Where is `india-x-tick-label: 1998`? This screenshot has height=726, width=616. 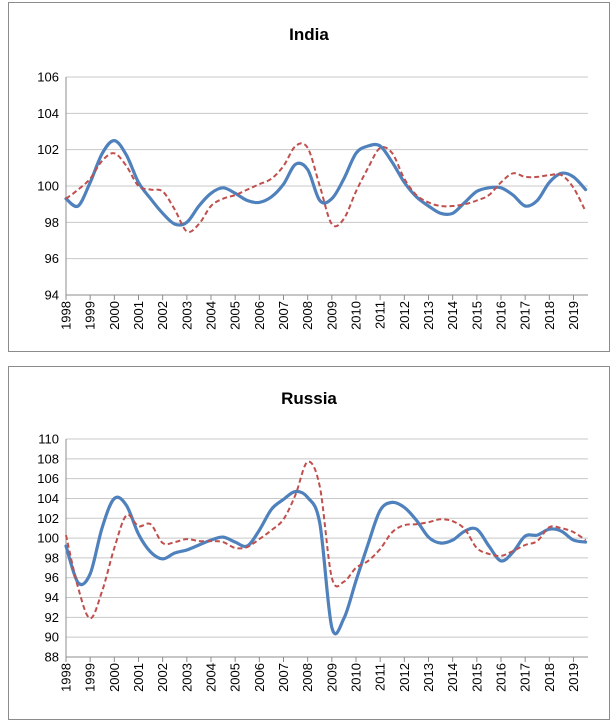
india-x-tick-label: 1998 is located at coordinates (66, 315).